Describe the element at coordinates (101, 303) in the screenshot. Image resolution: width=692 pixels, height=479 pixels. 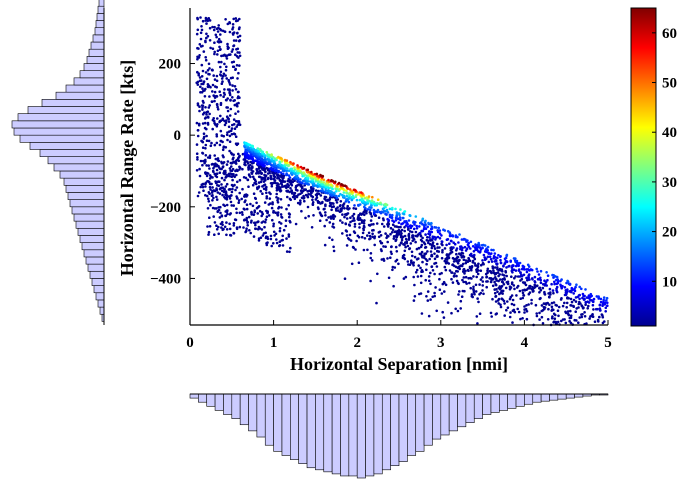
I see `y-histogram-bar` at that location.